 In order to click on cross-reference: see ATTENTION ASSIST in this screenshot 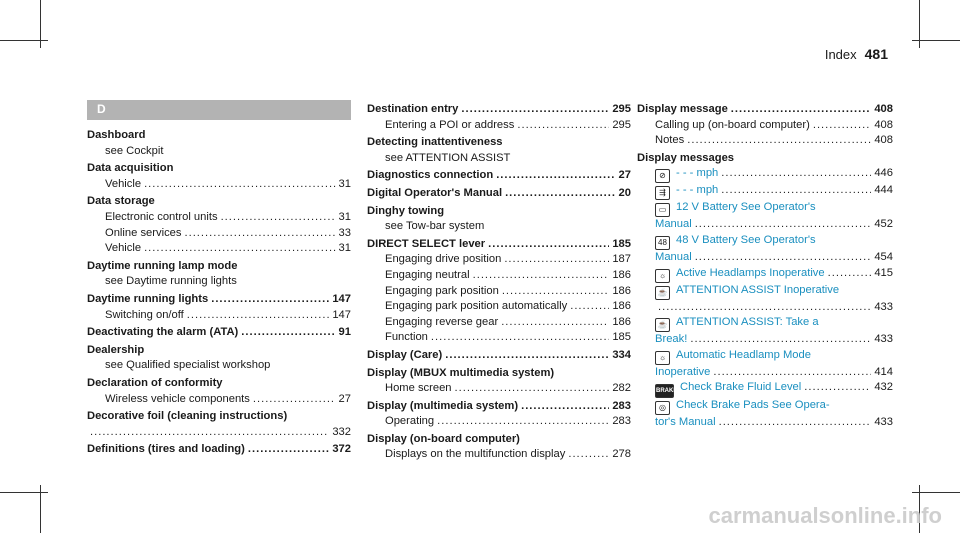, I will do `click(448, 157)`.